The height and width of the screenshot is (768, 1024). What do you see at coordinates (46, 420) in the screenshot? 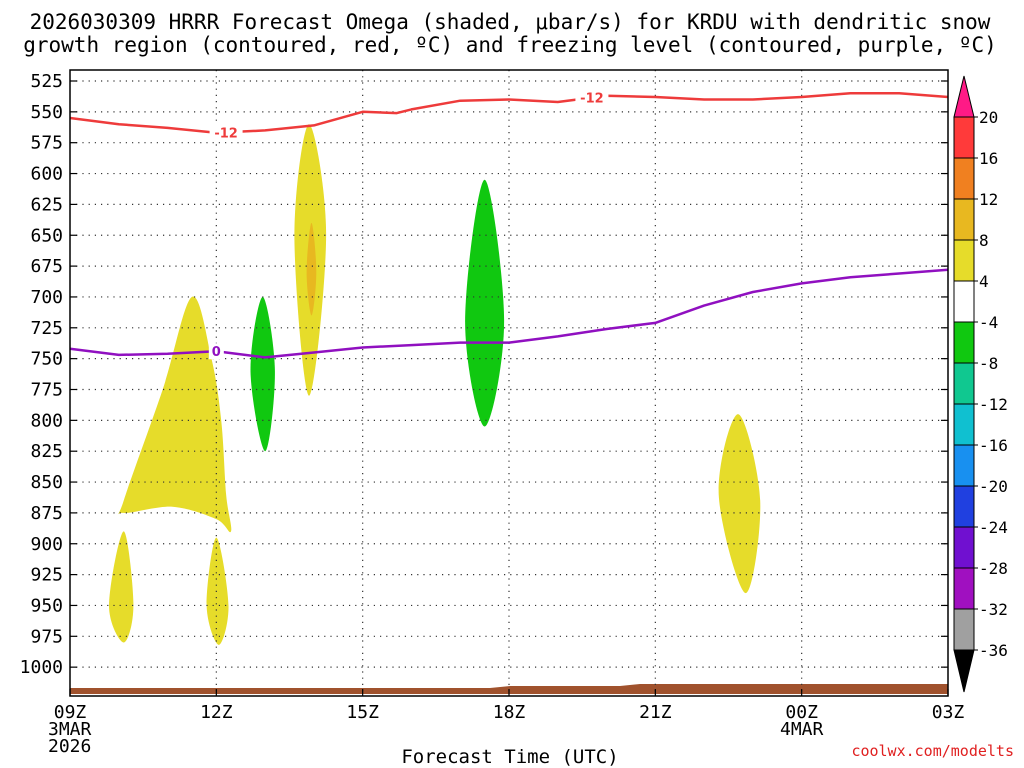
I see `y-tick-label: 800` at bounding box center [46, 420].